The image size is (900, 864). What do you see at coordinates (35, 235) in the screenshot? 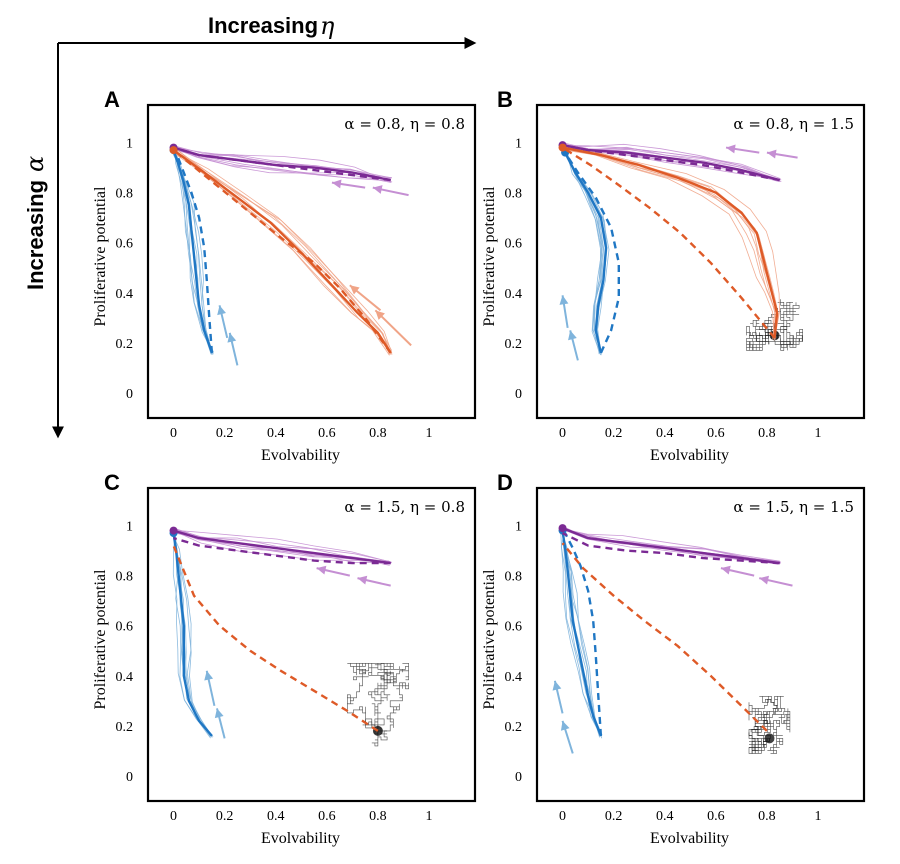
I see `alpha-arrow-label: Increasing` at bounding box center [35, 235].